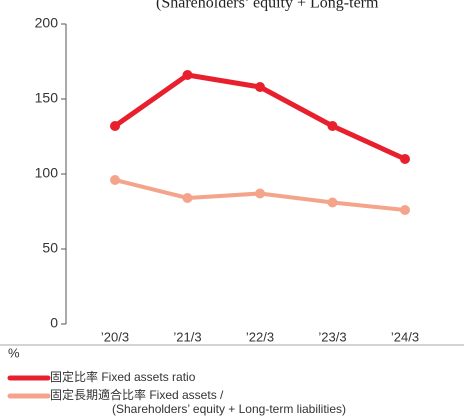 This screenshot has width=464, height=419. Describe the element at coordinates (47, 98) in the screenshot. I see `y-tick-label: 150` at that location.